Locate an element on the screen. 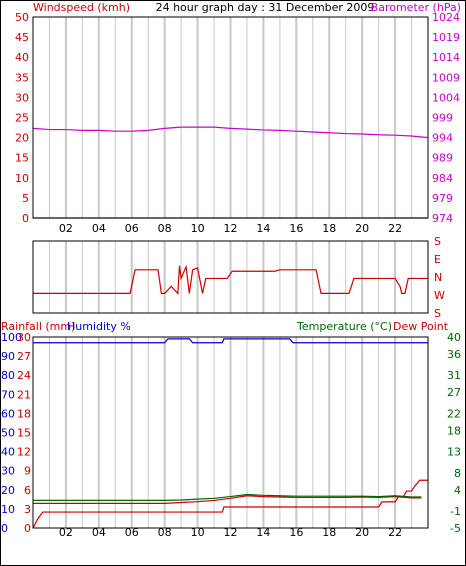  y-tick-label-temp: -5 is located at coordinates (455, 528).